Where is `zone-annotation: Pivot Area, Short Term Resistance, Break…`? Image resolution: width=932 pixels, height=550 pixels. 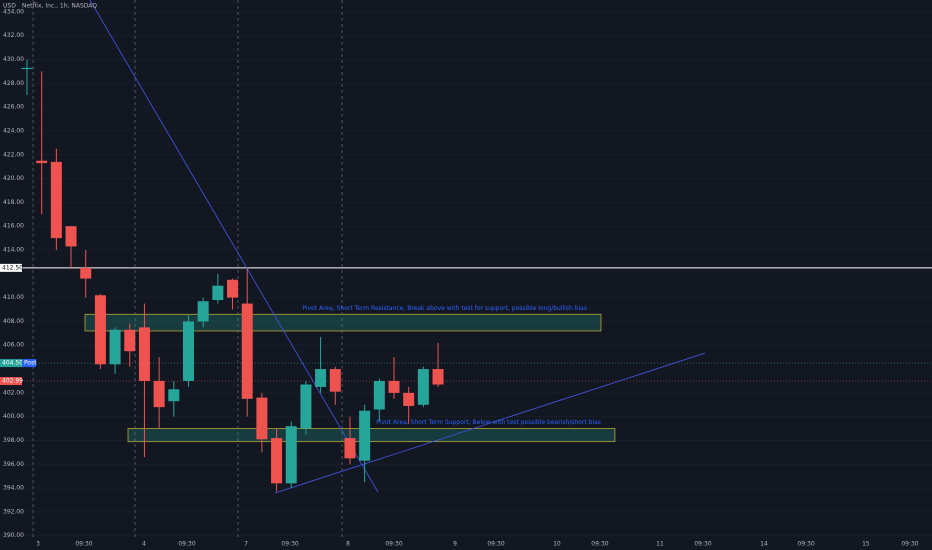 zone-annotation: Pivot Area, Short Term Resistance, Break… is located at coordinates (444, 308).